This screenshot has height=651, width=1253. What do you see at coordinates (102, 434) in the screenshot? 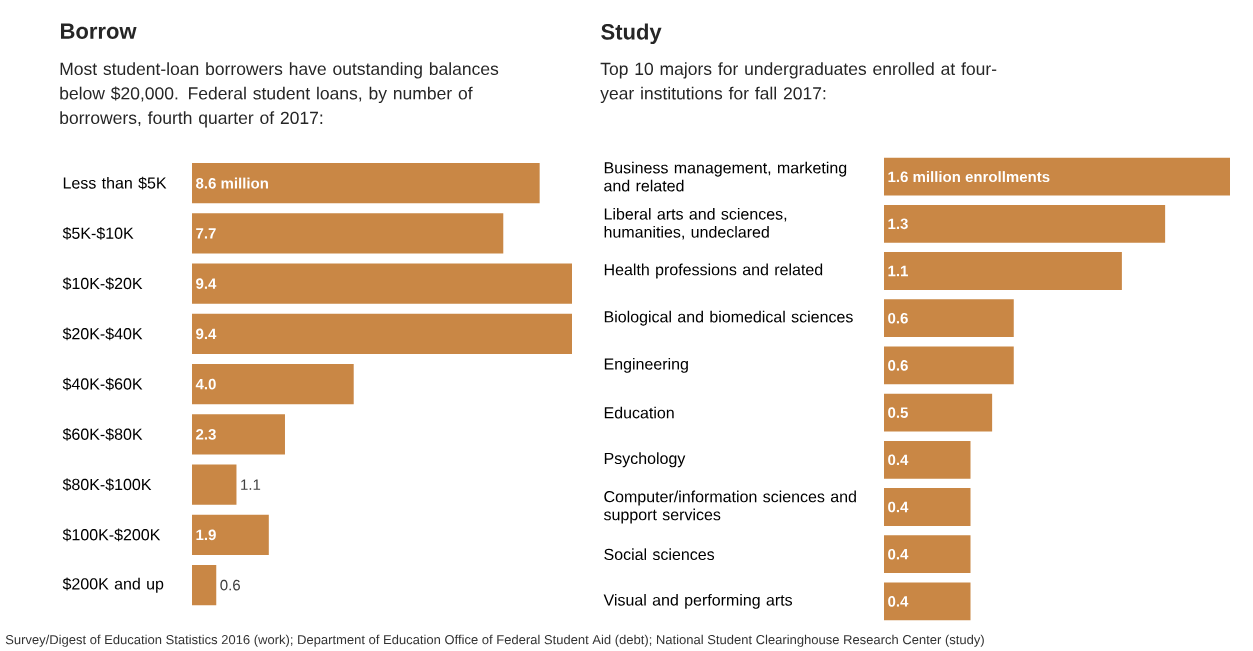
I see `y-tick-label: $60K-$80K` at bounding box center [102, 434].